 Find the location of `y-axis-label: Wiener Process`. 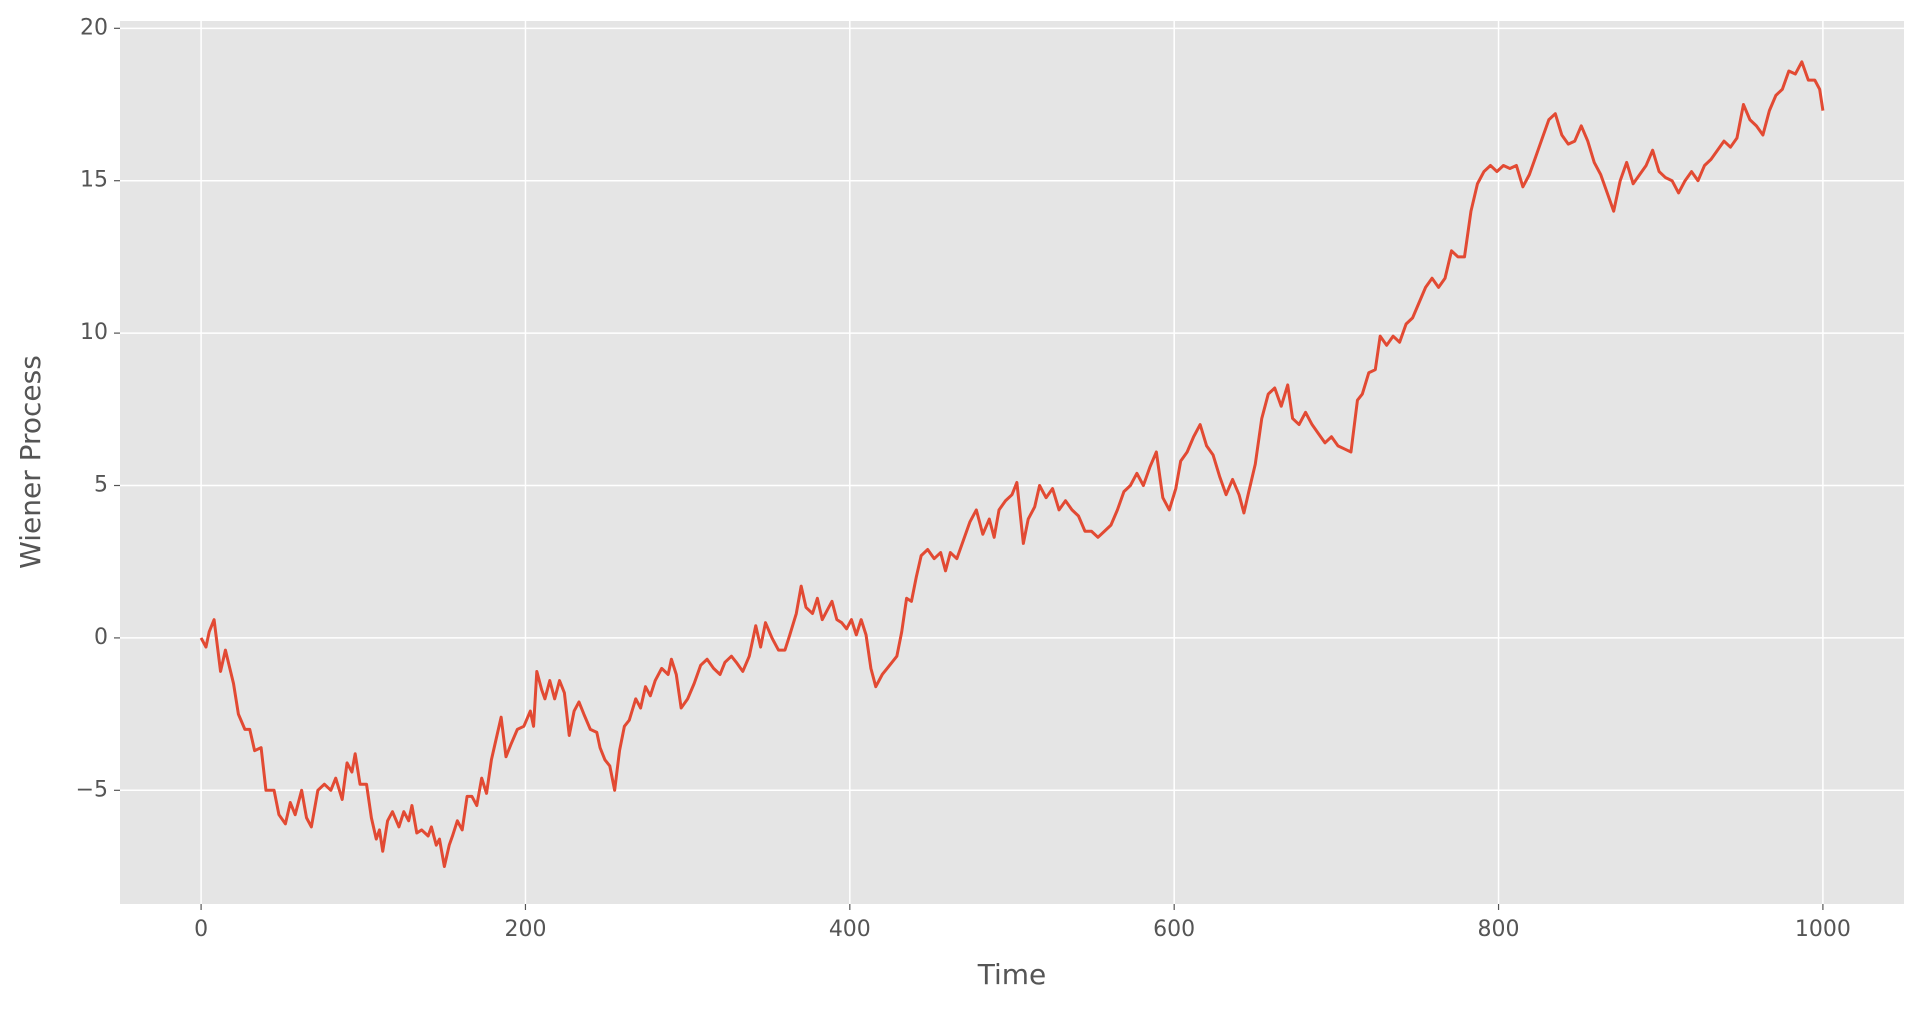

y-axis-label: Wiener Process is located at coordinates (30, 462).